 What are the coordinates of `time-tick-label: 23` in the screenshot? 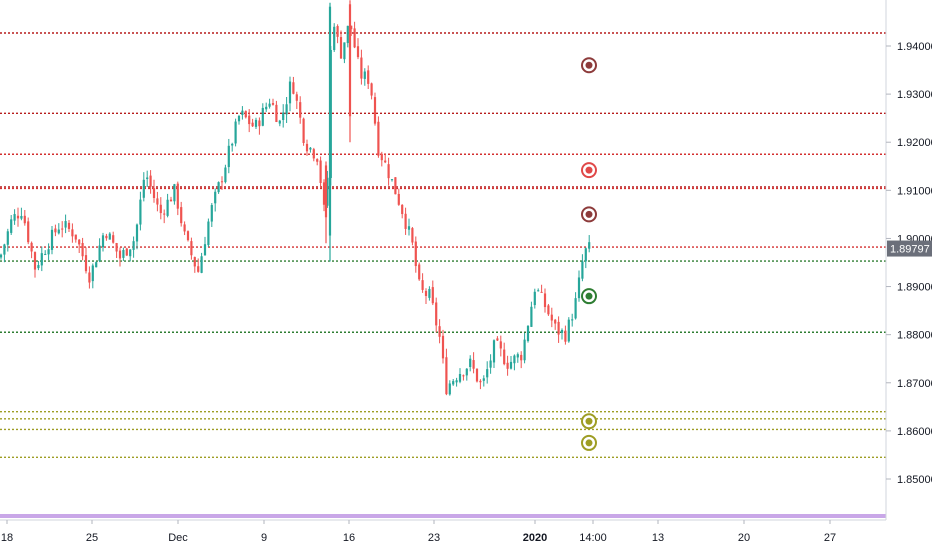 It's located at (434, 538).